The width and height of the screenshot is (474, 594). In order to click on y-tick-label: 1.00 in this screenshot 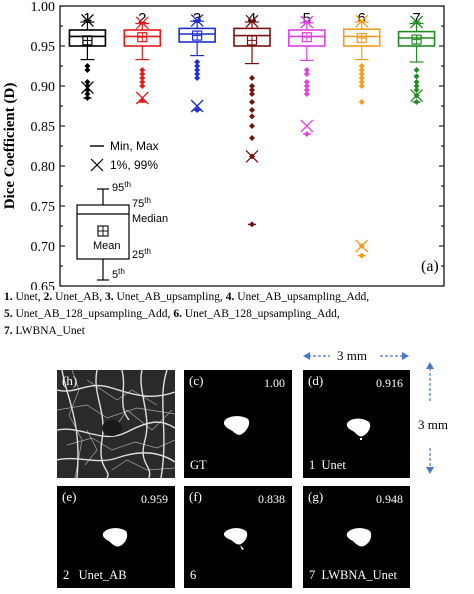, I will do `click(43, 7)`.